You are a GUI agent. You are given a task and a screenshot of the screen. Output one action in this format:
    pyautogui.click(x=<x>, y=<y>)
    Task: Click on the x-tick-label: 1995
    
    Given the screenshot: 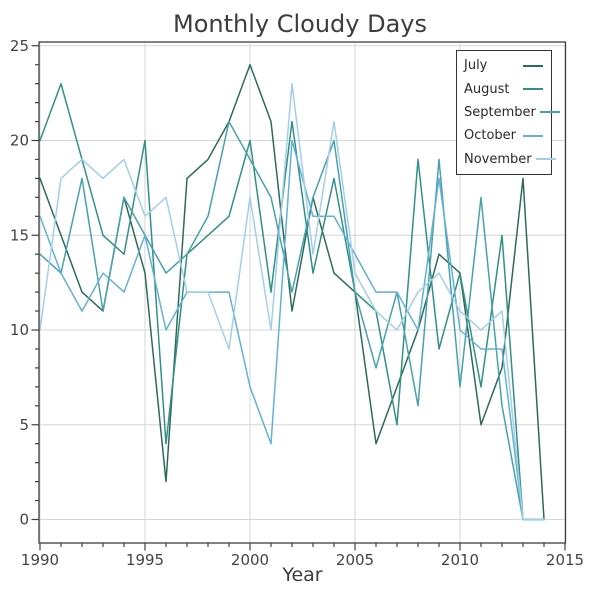 What is the action you would take?
    pyautogui.click(x=145, y=560)
    